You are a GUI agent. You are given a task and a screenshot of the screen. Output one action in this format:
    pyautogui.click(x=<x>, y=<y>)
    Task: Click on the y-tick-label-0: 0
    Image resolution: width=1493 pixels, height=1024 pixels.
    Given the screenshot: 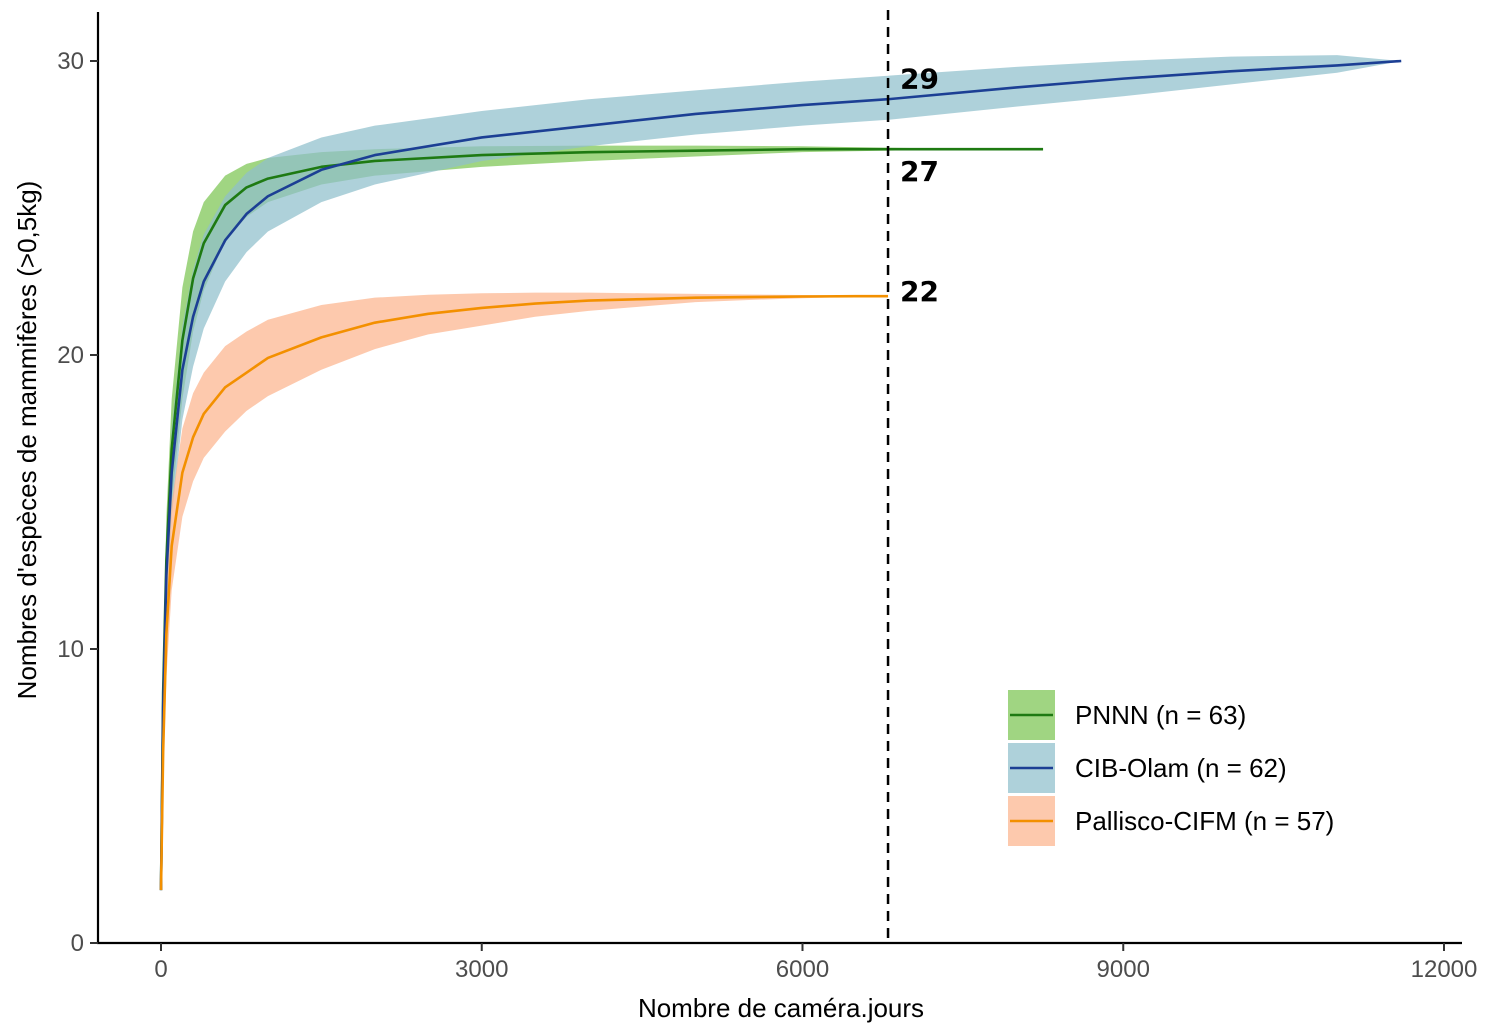 What is the action you would take?
    pyautogui.click(x=77, y=943)
    